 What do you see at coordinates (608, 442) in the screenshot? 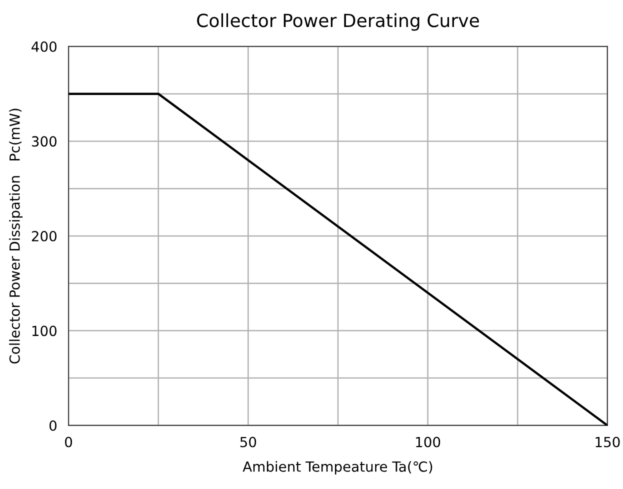
I see `x-tick-label: 150` at bounding box center [608, 442].